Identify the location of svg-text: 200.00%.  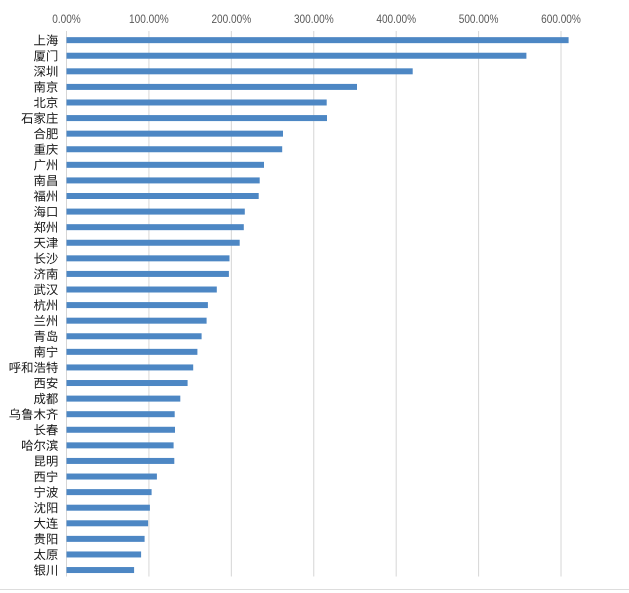
(231, 19).